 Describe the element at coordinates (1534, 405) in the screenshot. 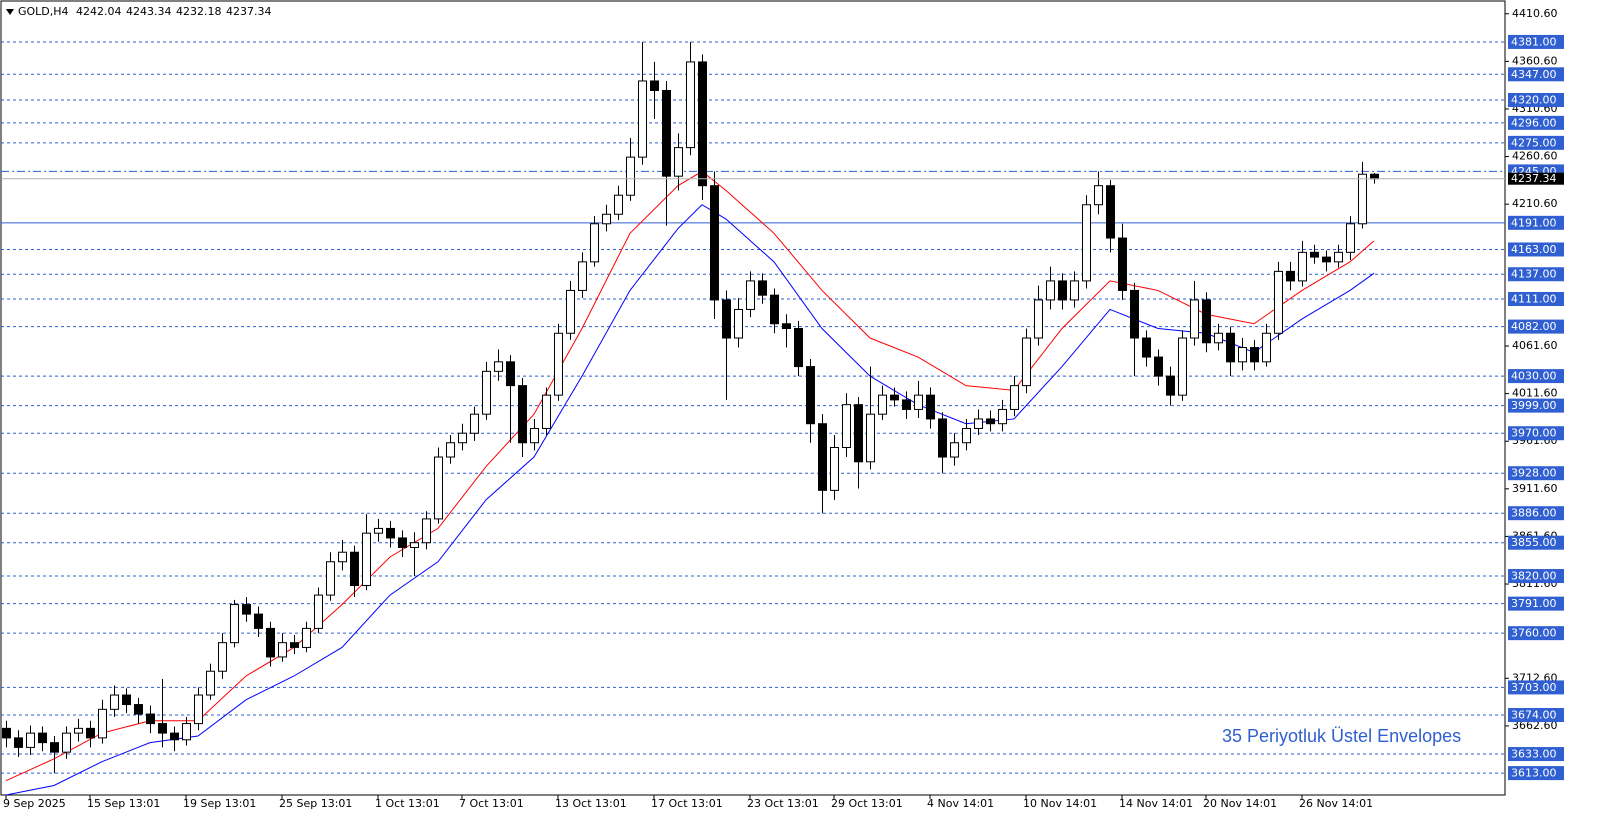

I see `level-label: 3999.00` at that location.